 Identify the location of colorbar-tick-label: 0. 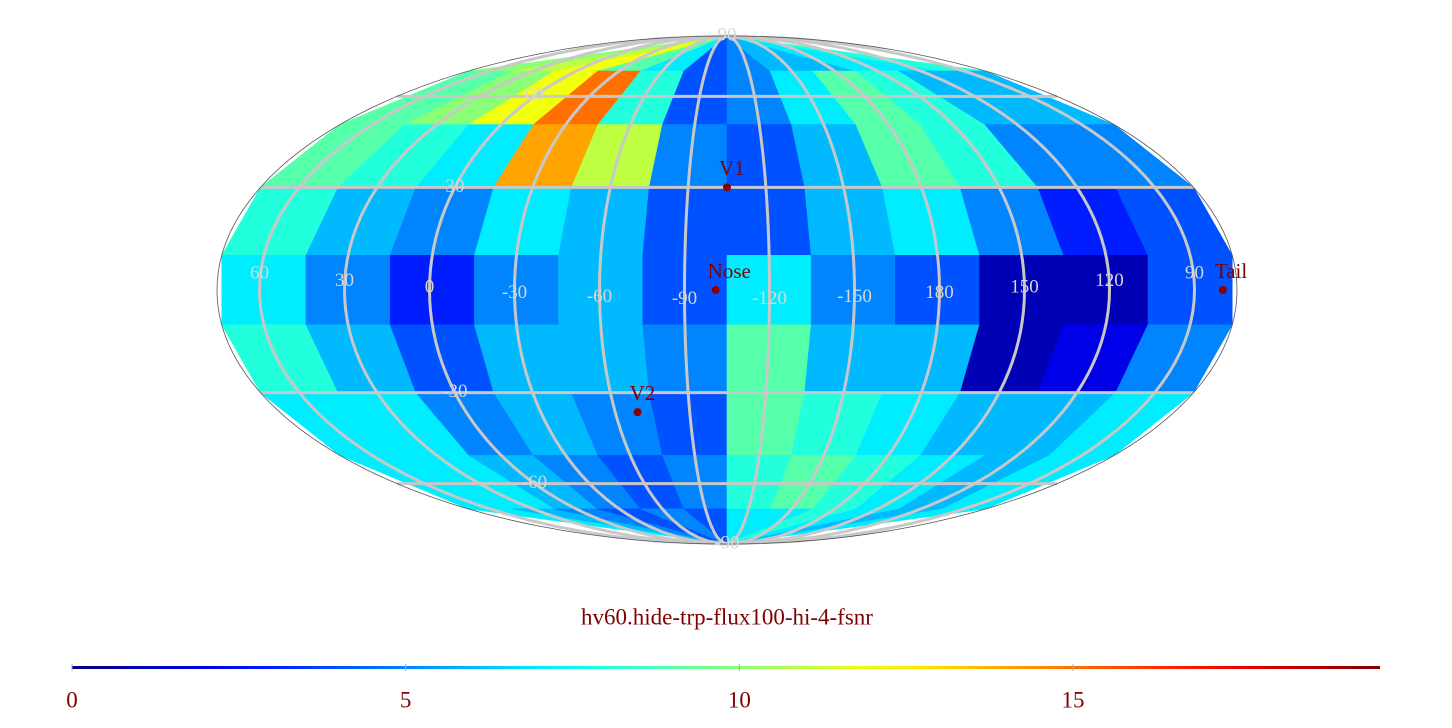
(72, 699).